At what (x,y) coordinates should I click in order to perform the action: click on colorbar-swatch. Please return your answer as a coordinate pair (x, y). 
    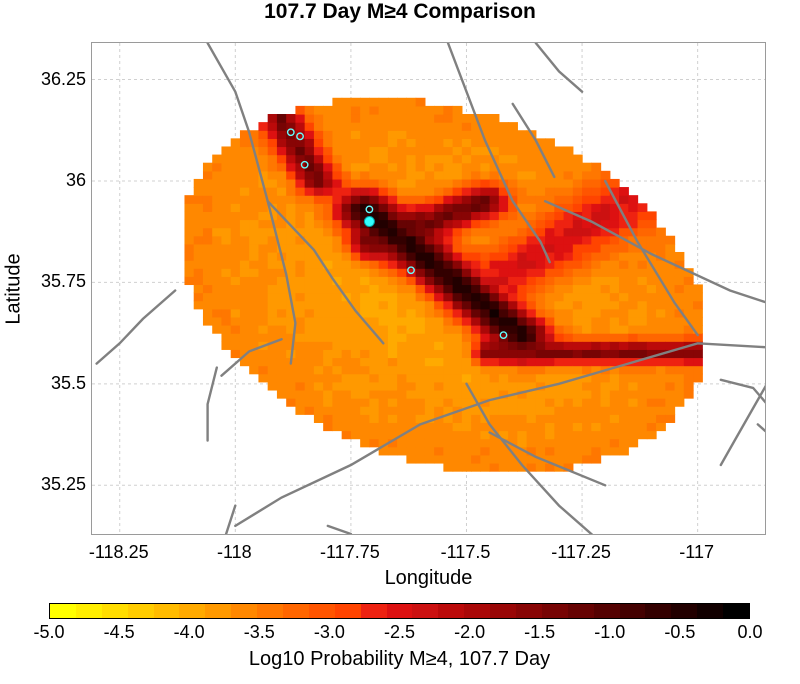
    Looking at the image, I should click on (166, 611).